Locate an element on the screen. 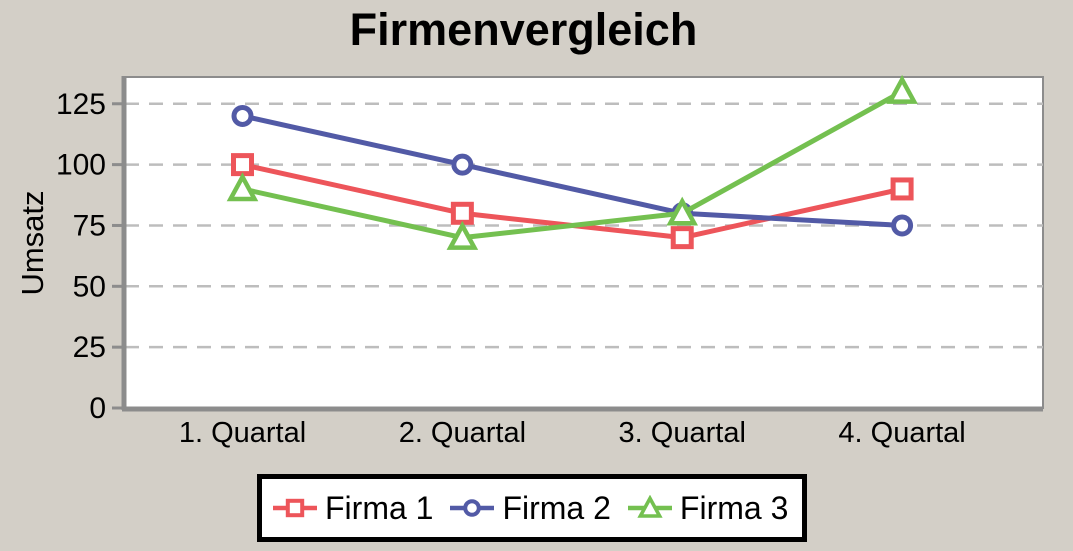 The height and width of the screenshot is (551, 1073). legend-item-firma-2: Firma 2 is located at coordinates (530, 508).